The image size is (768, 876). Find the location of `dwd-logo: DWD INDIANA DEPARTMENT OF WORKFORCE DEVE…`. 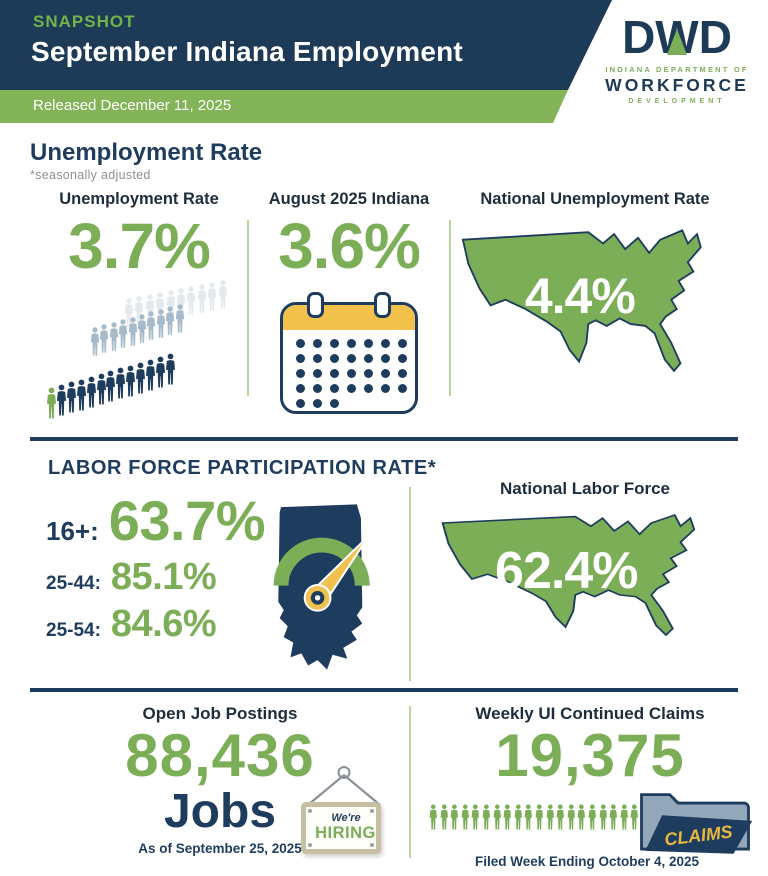

dwd-logo: DWD INDIANA DEPARTMENT OF WORKFORCE DEVE… is located at coordinates (677, 58).